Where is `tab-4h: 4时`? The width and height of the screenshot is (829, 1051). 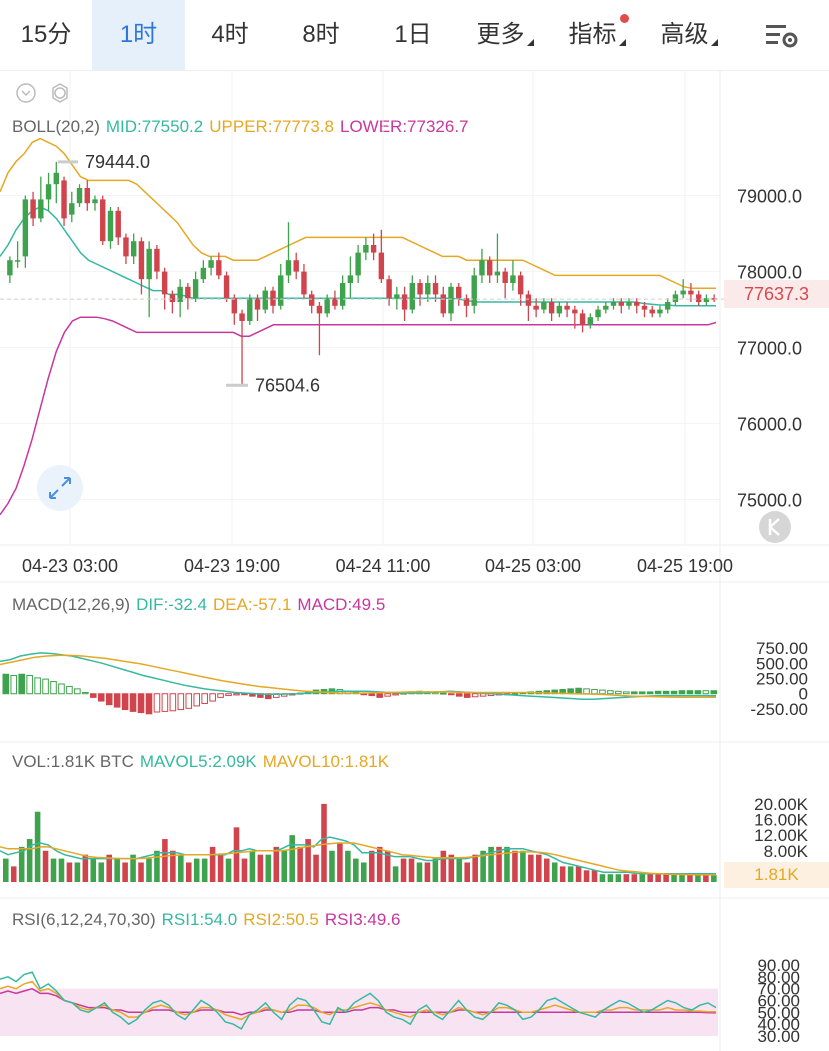 tab-4h: 4时 is located at coordinates (230, 35).